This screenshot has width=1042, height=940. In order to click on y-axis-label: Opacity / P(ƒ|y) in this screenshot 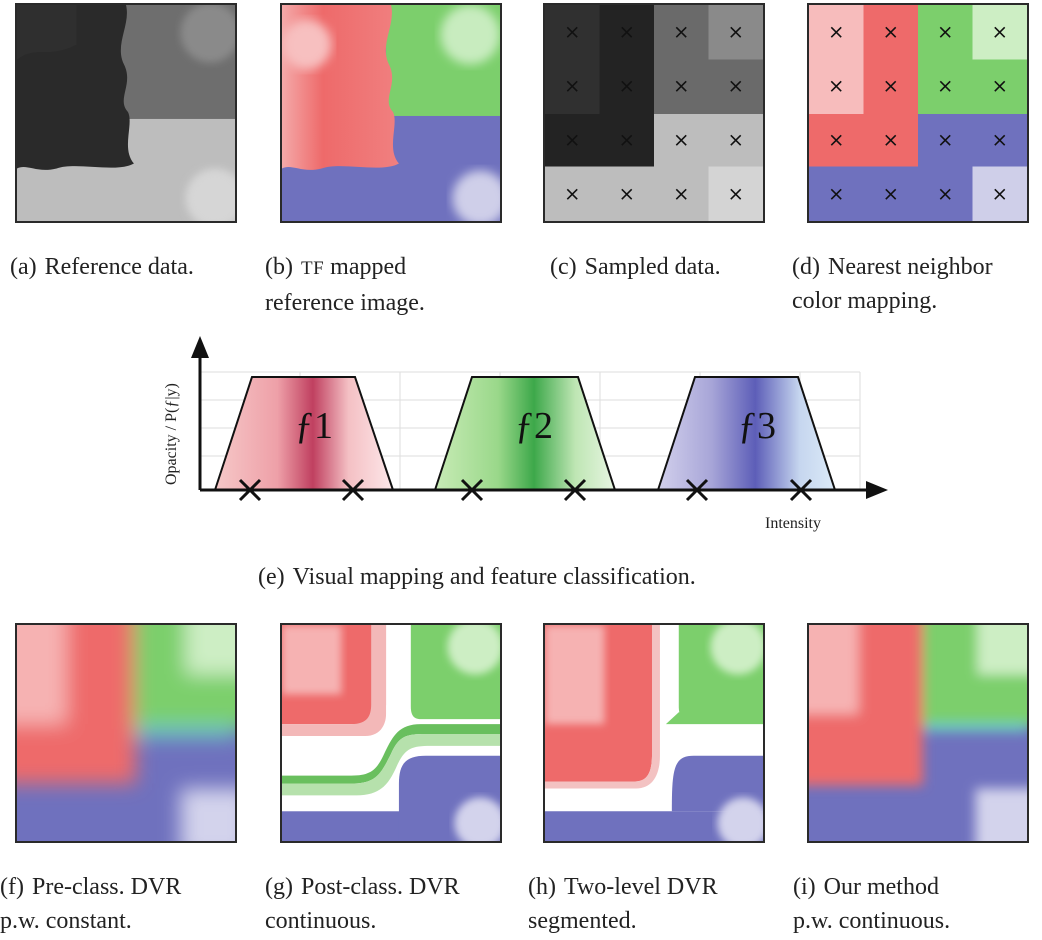, I will do `click(171, 434)`.